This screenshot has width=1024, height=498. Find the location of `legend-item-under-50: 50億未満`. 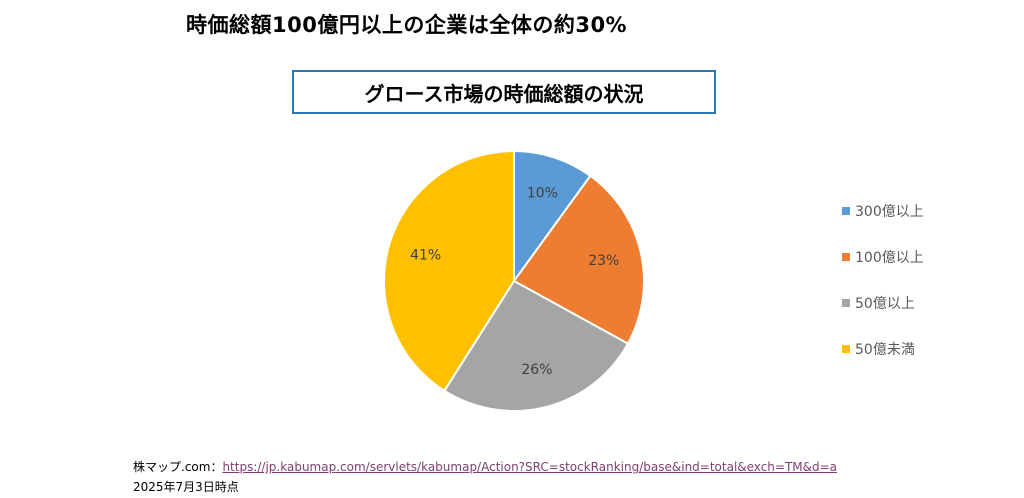

legend-item-under-50: 50億未満 is located at coordinates (883, 349).